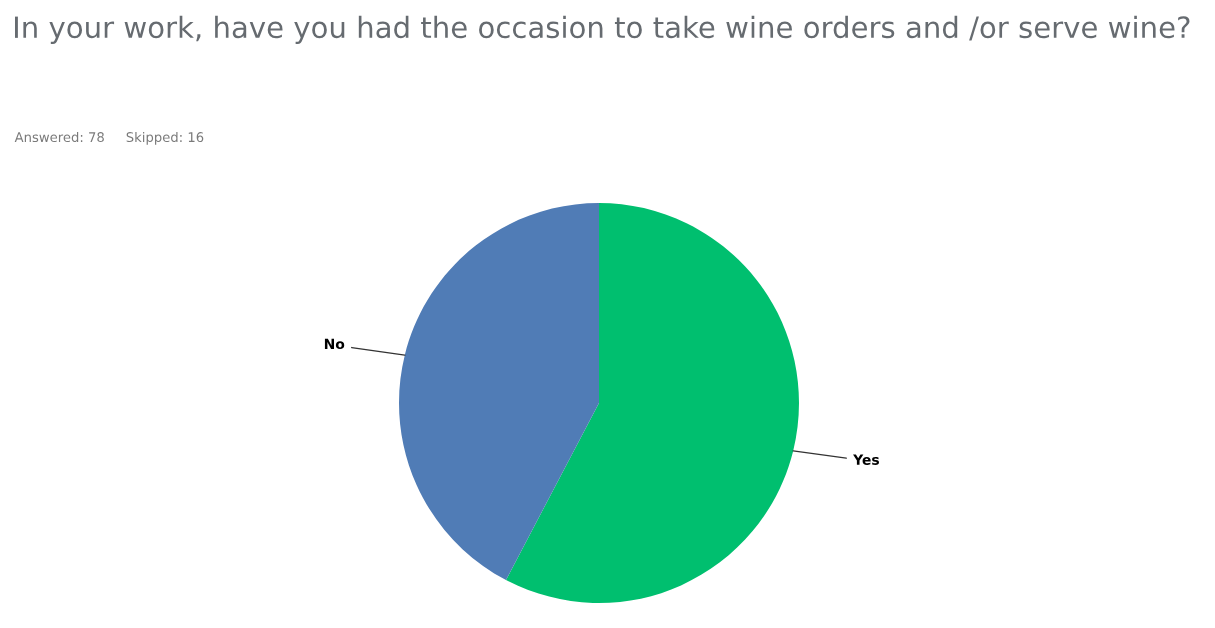 The image size is (1215, 628). Describe the element at coordinates (334, 344) in the screenshot. I see `slice-label: No` at that location.